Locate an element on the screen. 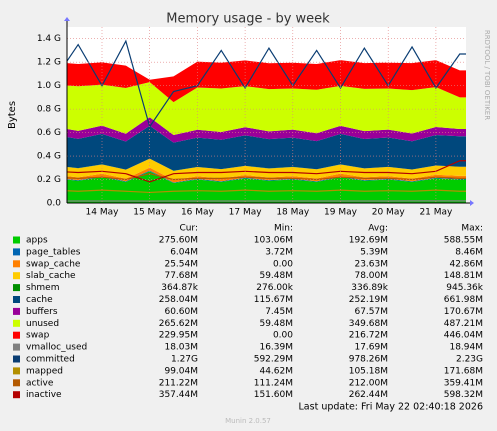 Image resolution: width=497 pixels, height=431 pixels. legend-stat: 115.67M is located at coordinates (273, 300).